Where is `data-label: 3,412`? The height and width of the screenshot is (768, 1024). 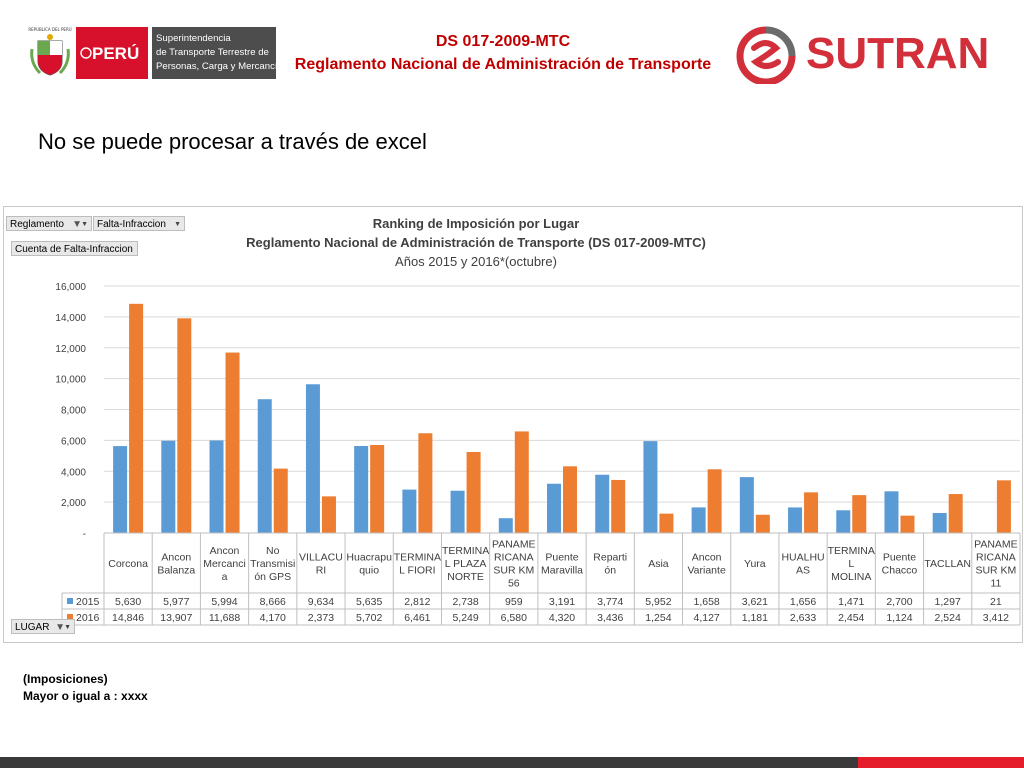 data-label: 3,412 is located at coordinates (996, 618).